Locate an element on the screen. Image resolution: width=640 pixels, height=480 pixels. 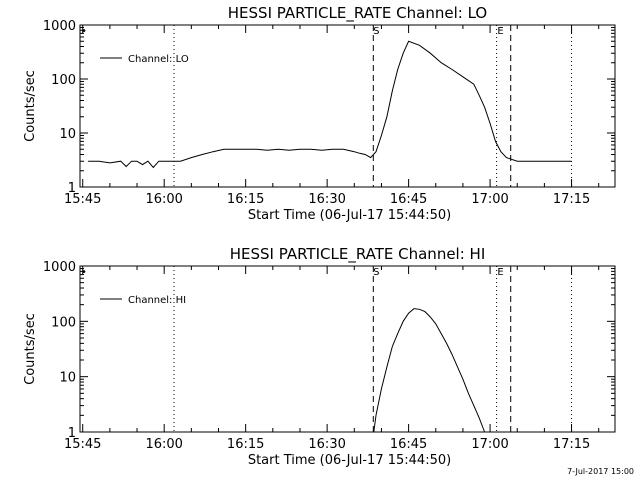
legend-label: Channel: HI is located at coordinates (157, 300).